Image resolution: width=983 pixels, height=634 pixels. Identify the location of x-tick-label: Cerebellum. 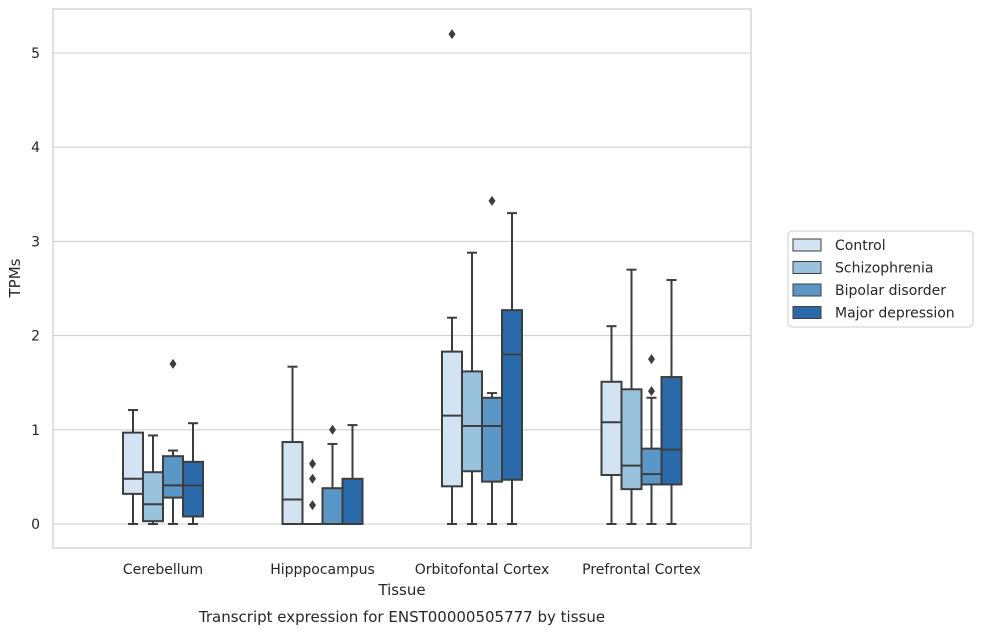
(163, 570).